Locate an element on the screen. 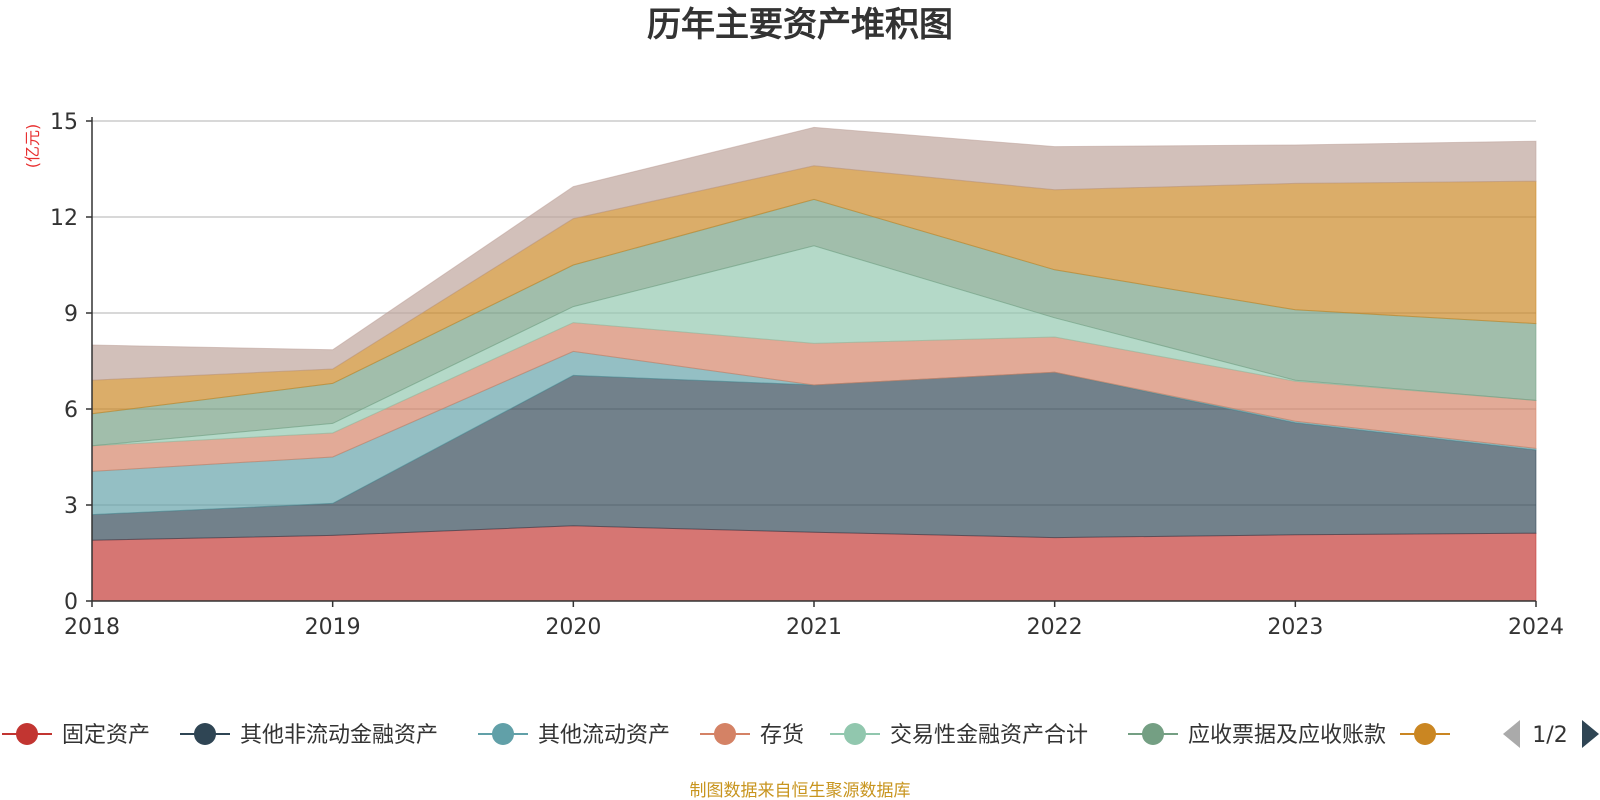 The height and width of the screenshot is (800, 1600). y-tick-label: 6 is located at coordinates (71, 410).